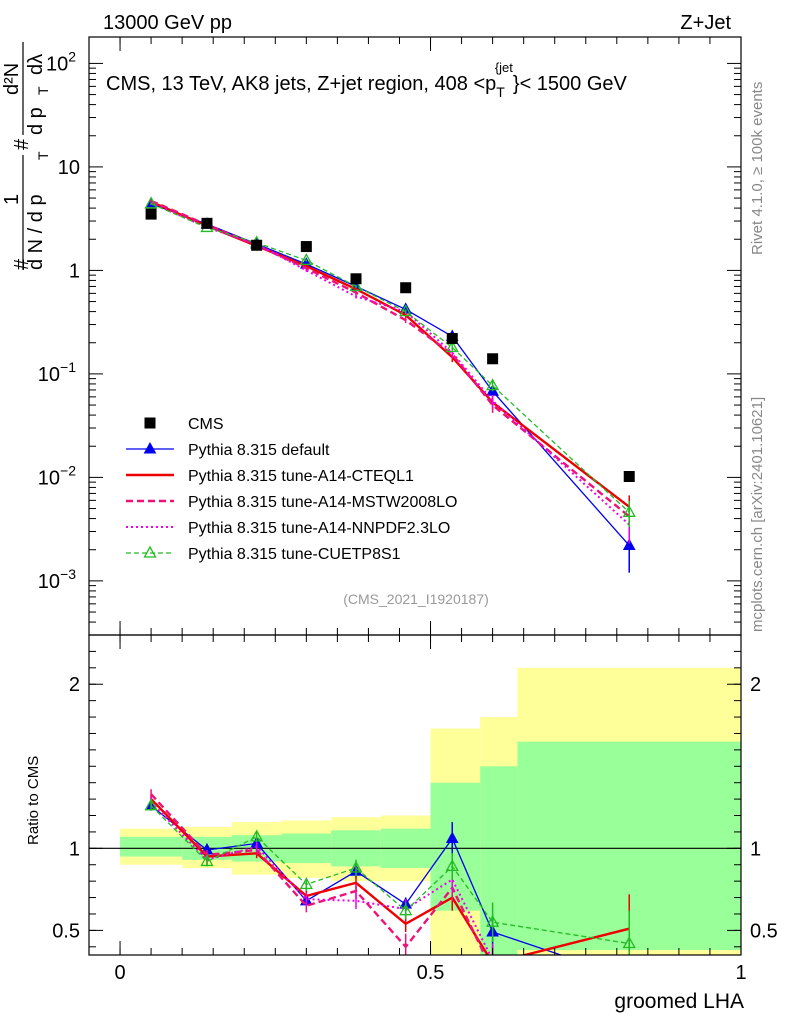  I want to click on legend-label-series-2: Pythia 8.315 tune-A14-MSTW2008LO, so click(322, 502).